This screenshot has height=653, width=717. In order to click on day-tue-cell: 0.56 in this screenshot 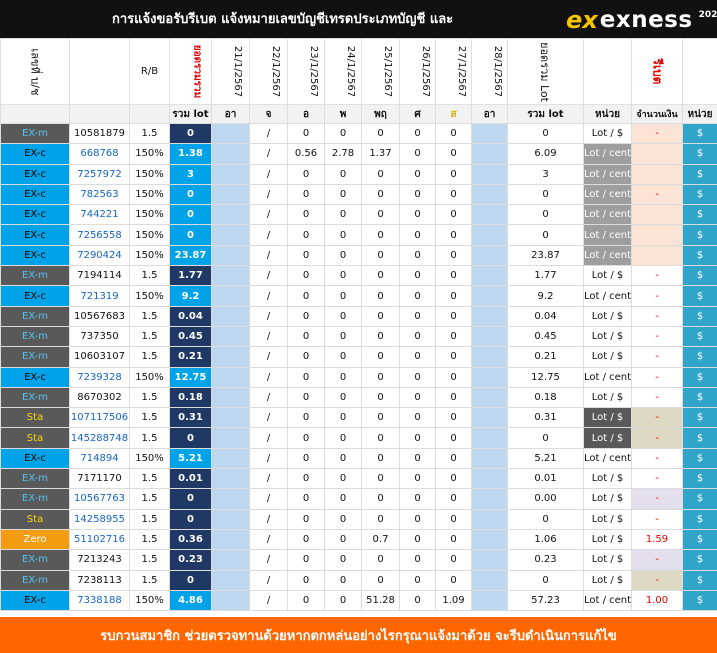, I will do `click(306, 154)`.